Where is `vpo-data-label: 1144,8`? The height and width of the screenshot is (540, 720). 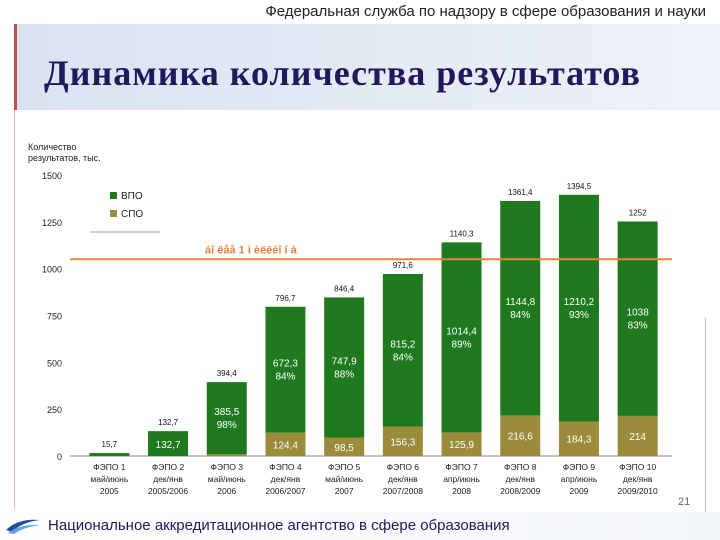 vpo-data-label: 1144,8 is located at coordinates (520, 302).